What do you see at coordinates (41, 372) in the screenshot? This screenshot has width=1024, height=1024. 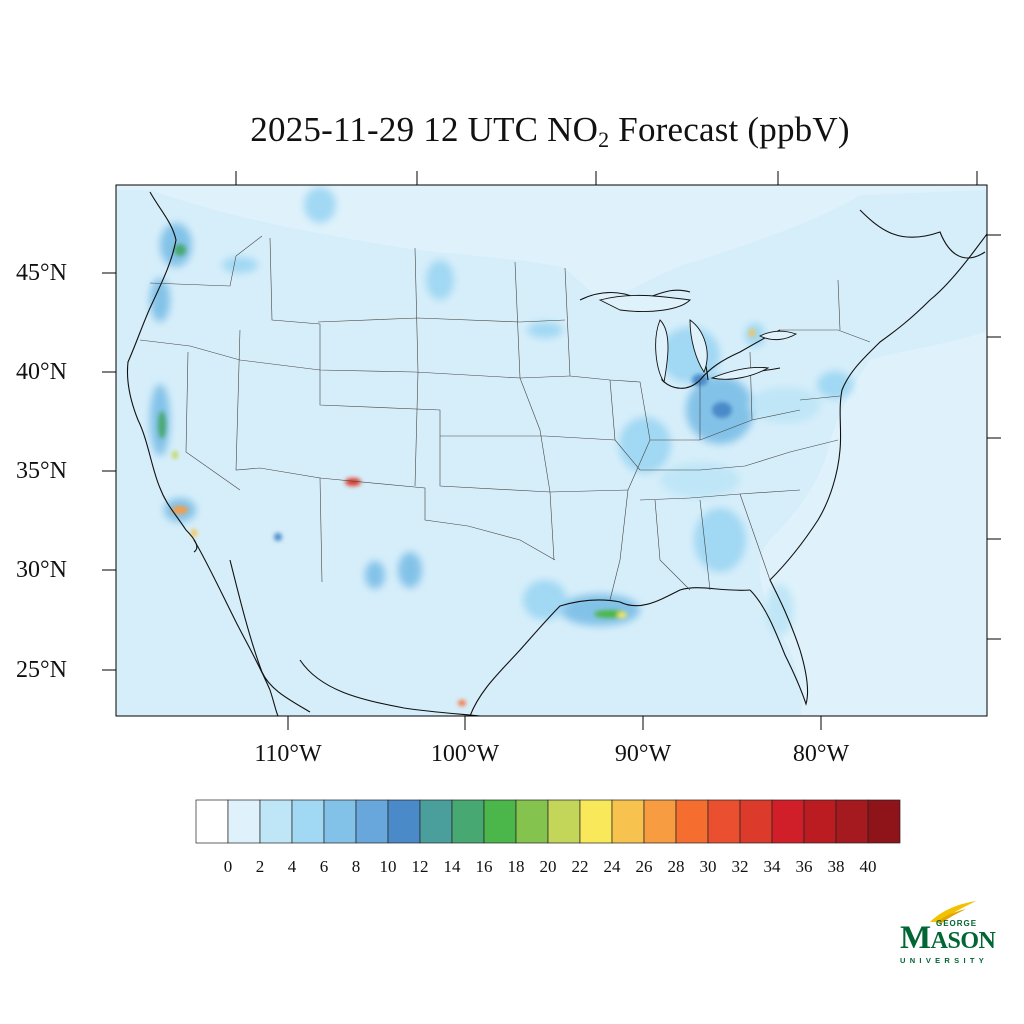 I see `lat-label-40: 40°N` at bounding box center [41, 372].